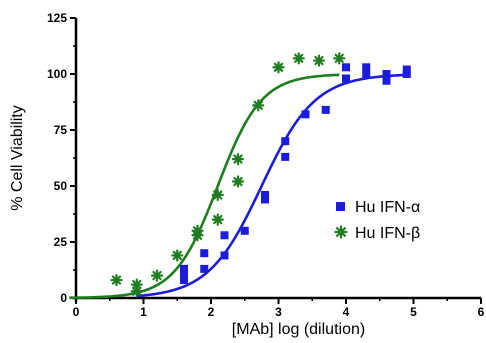 This screenshot has height=343, width=486. What do you see at coordinates (61, 130) in the screenshot?
I see `y-tick-label: 75` at bounding box center [61, 130].